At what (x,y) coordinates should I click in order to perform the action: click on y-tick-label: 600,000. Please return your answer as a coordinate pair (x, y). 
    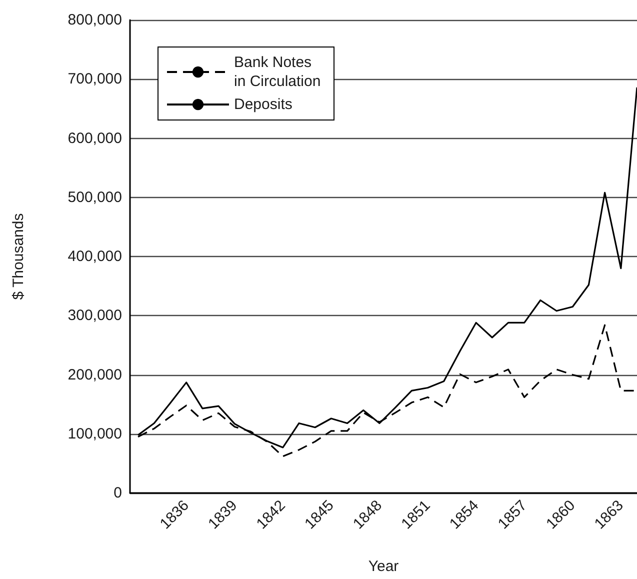
    Looking at the image, I should click on (95, 138).